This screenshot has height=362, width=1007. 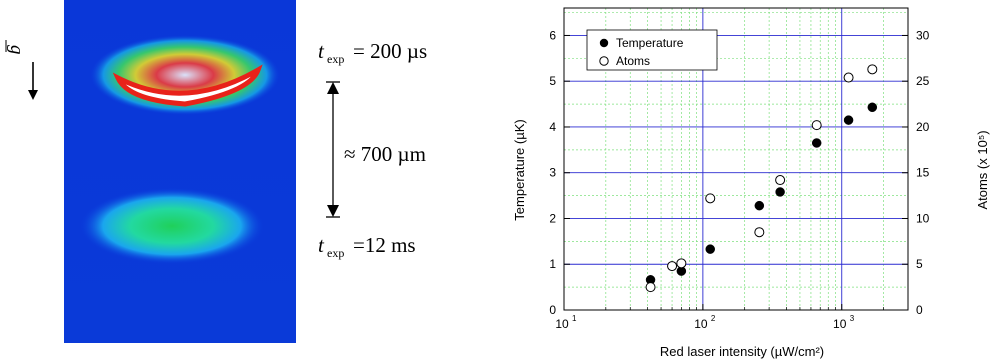 What do you see at coordinates (552, 264) in the screenshot?
I see `y-left-tick-label: 1` at bounding box center [552, 264].